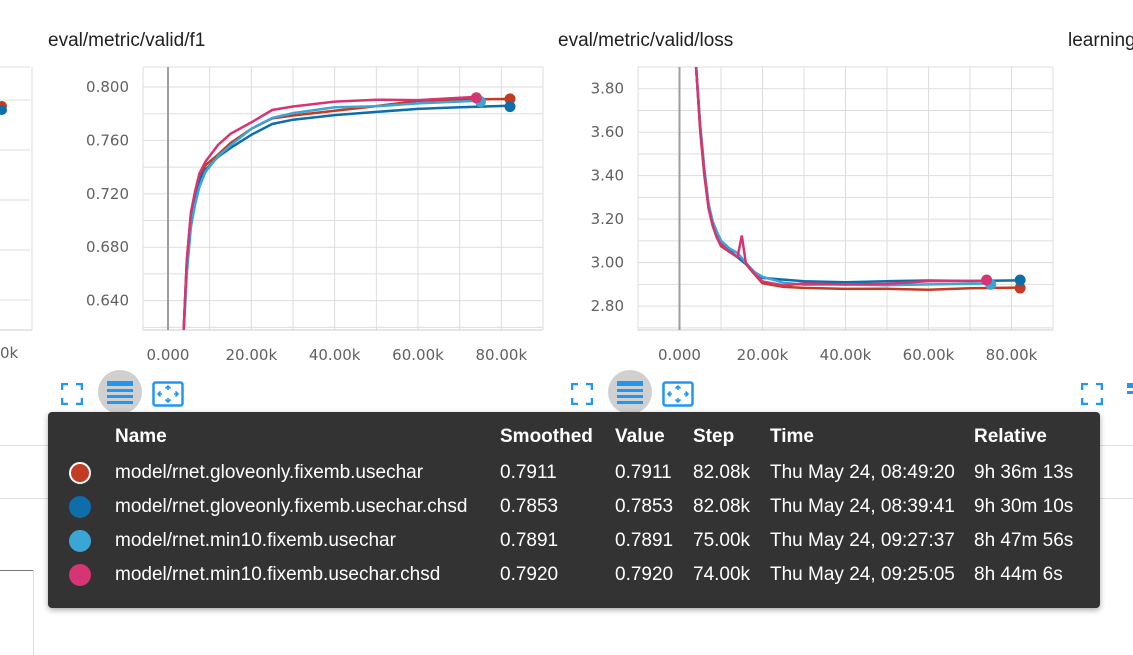 Image resolution: width=1133 pixels, height=655 pixels. I want to click on row-smoothed: 0.7891, so click(529, 540).